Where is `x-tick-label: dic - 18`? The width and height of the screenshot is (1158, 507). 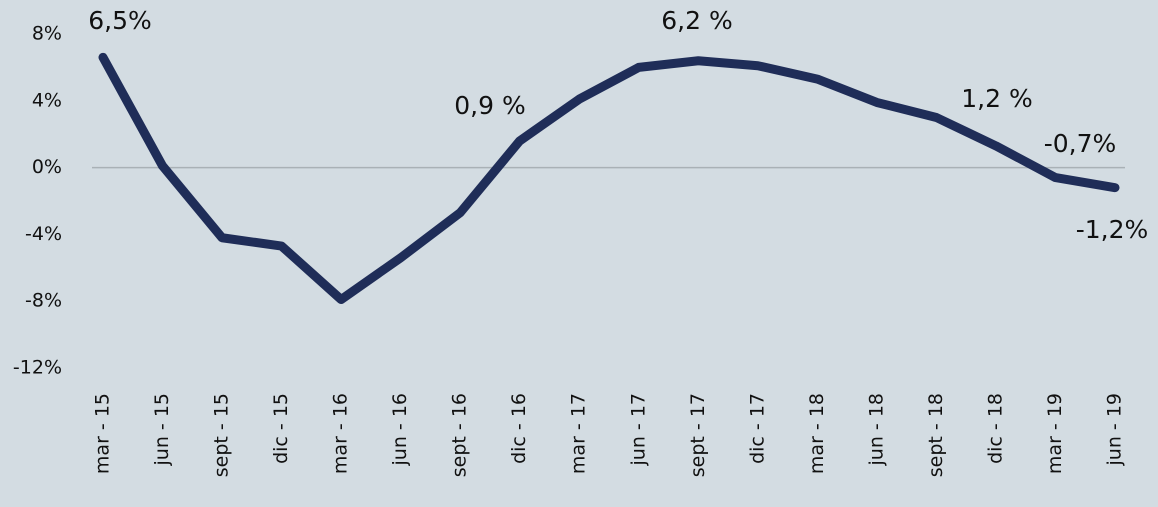
x-tick-label: dic - 18 is located at coordinates (995, 428).